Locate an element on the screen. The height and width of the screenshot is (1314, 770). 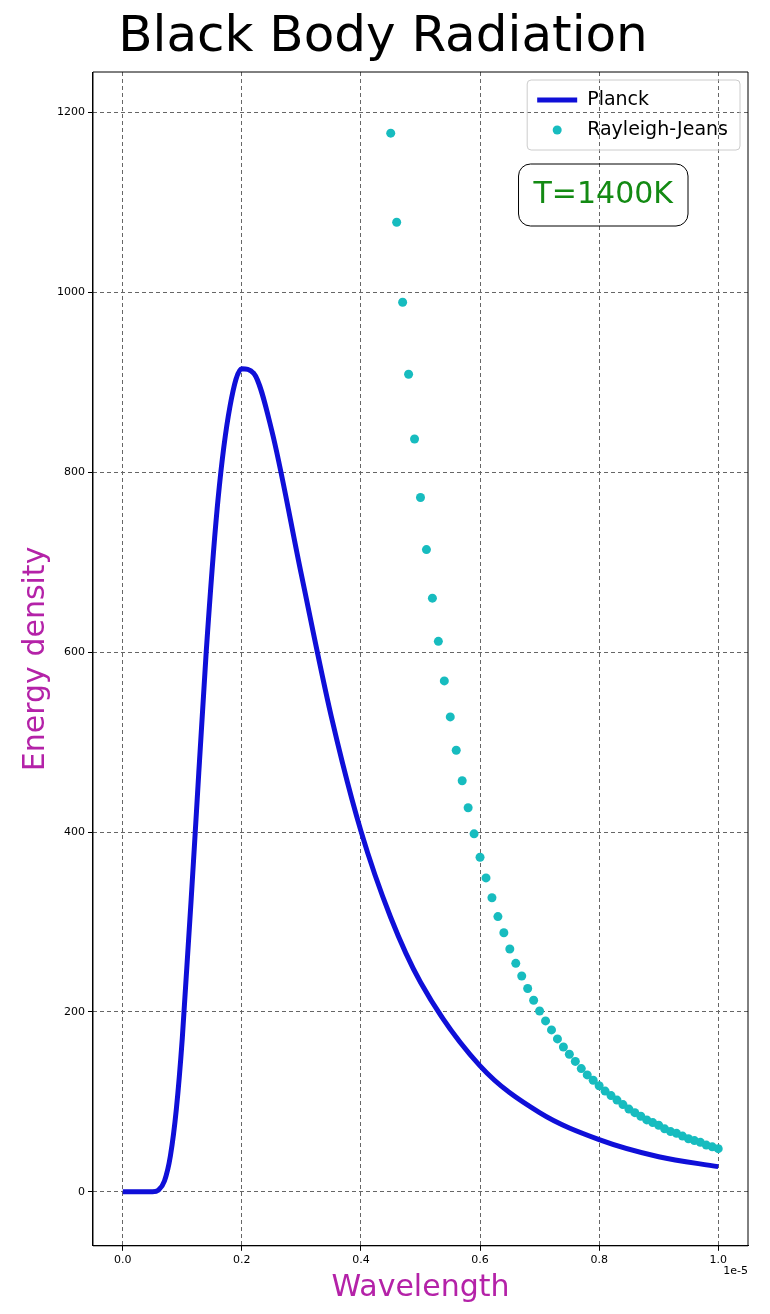
text: 1e-5 is located at coordinates (735, 1271).